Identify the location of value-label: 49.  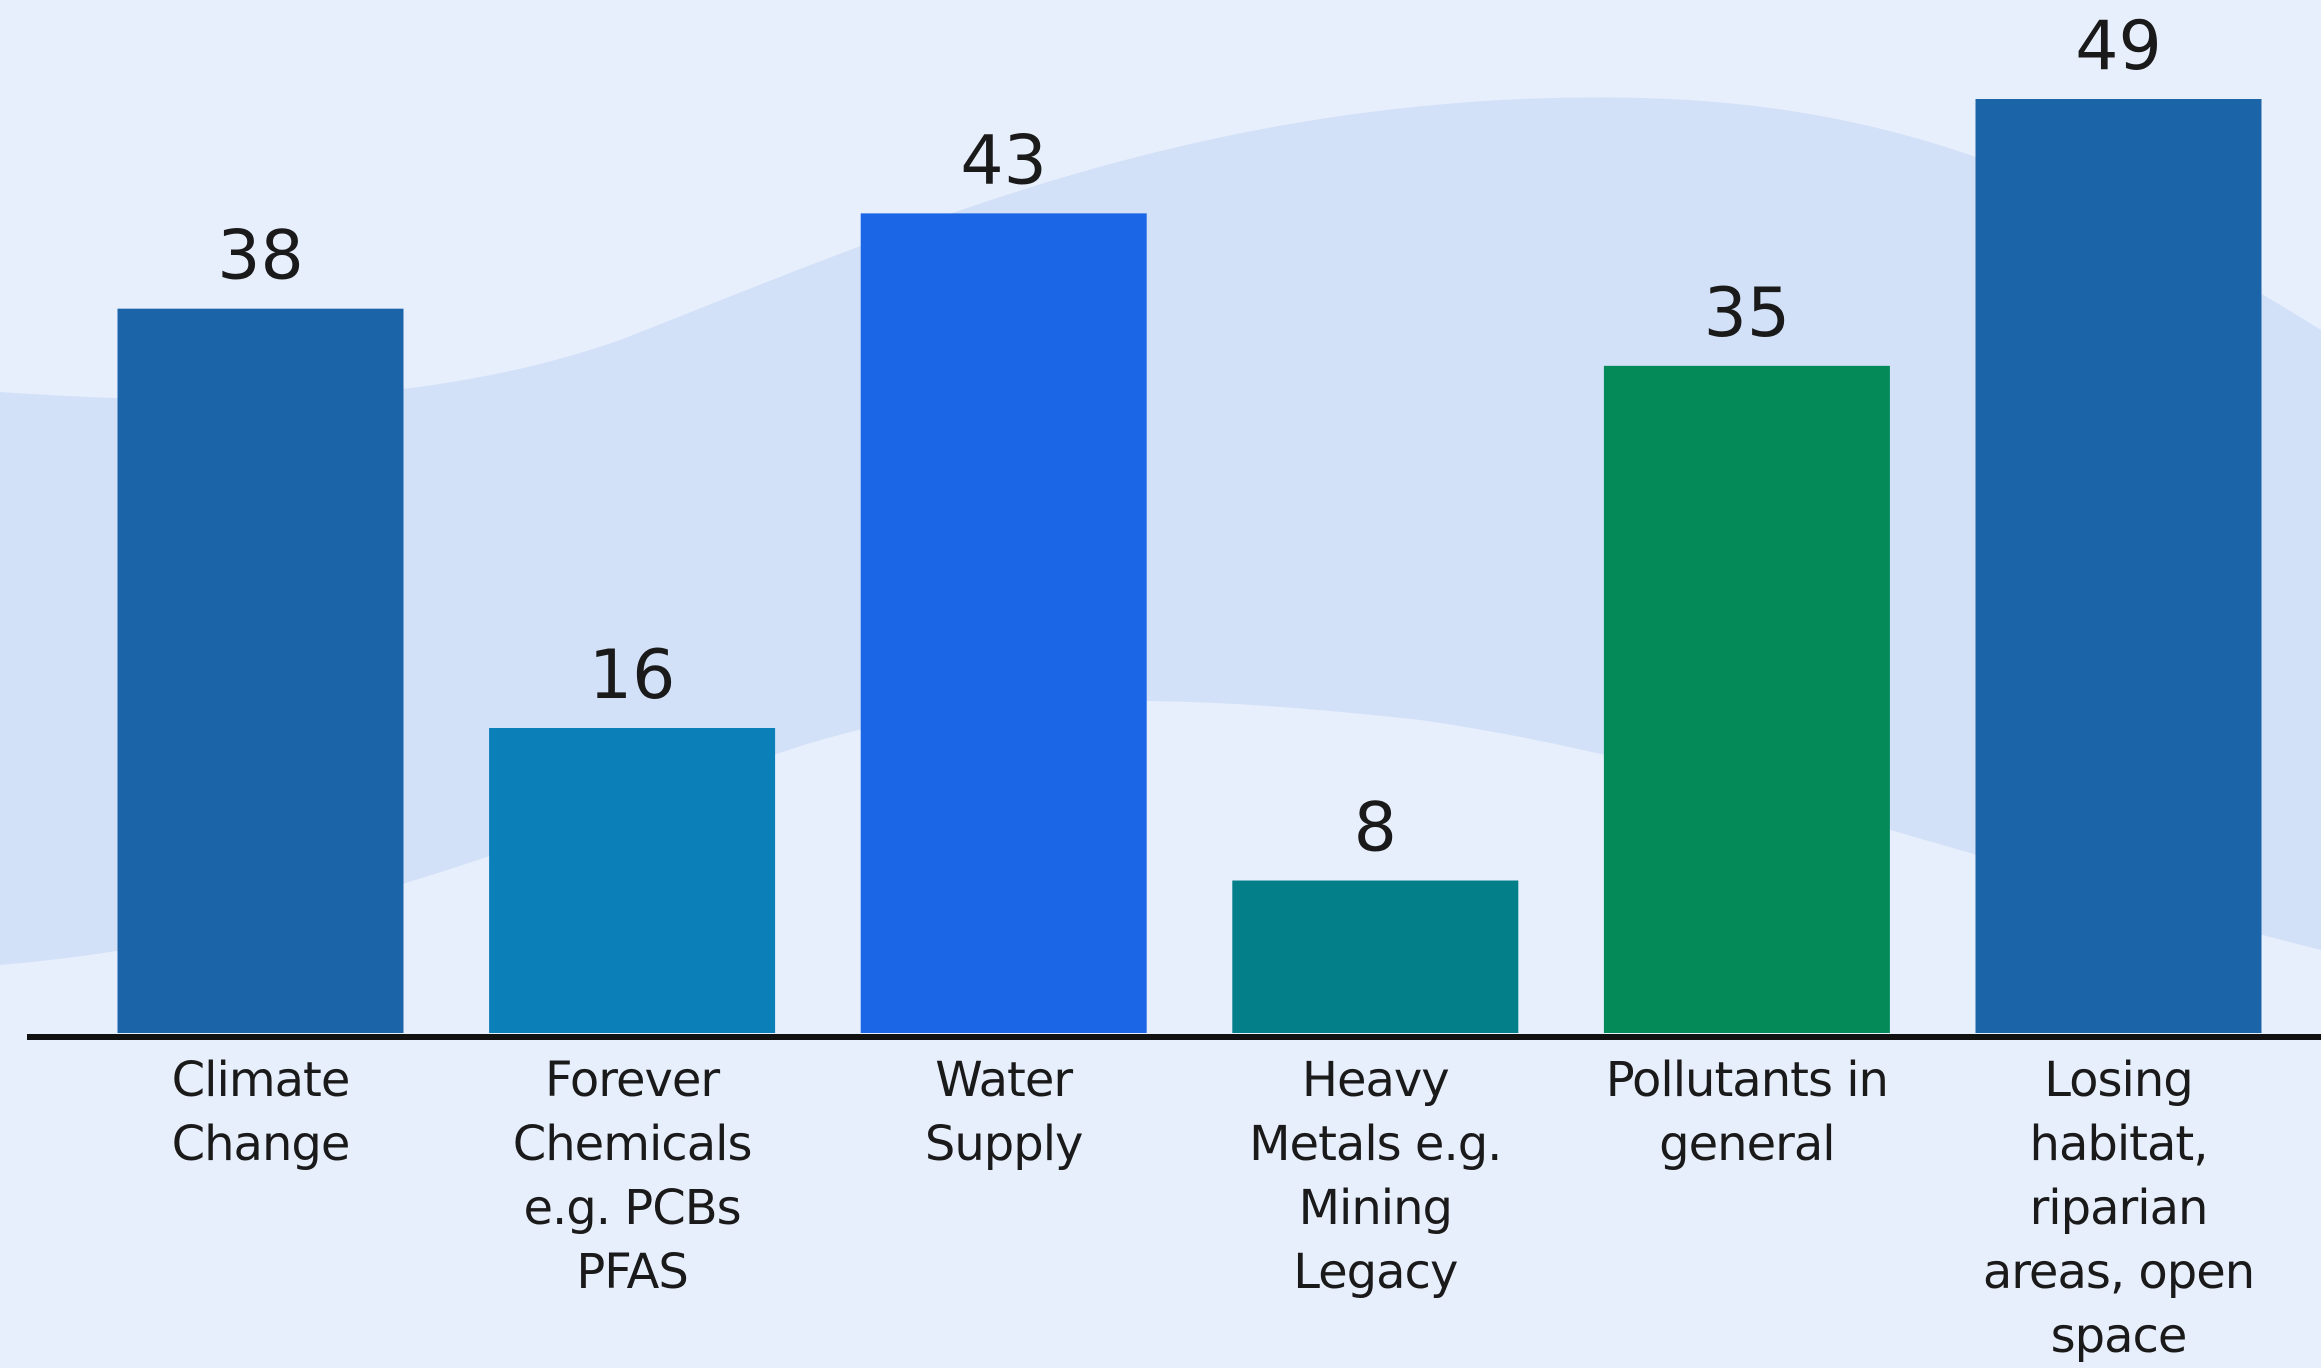
(2118, 46).